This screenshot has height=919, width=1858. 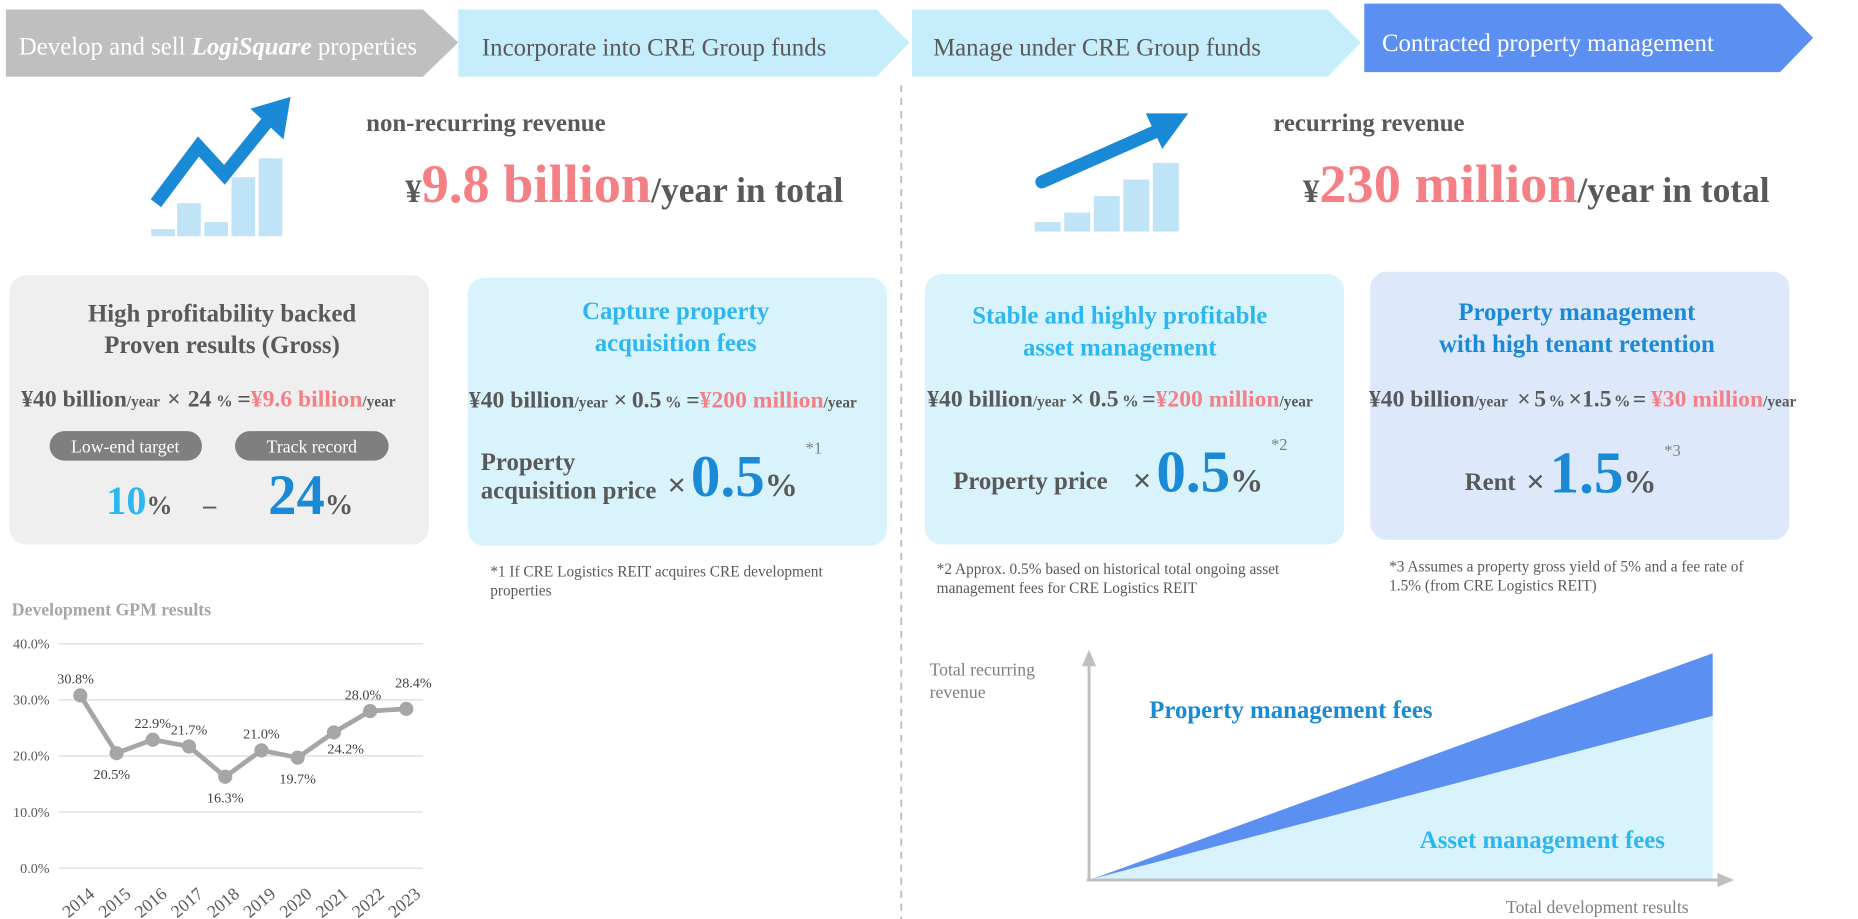 What do you see at coordinates (208, 399) in the screenshot?
I see `formula: ¥40 billion/year × 24% =¥9.6 billion/year` at bounding box center [208, 399].